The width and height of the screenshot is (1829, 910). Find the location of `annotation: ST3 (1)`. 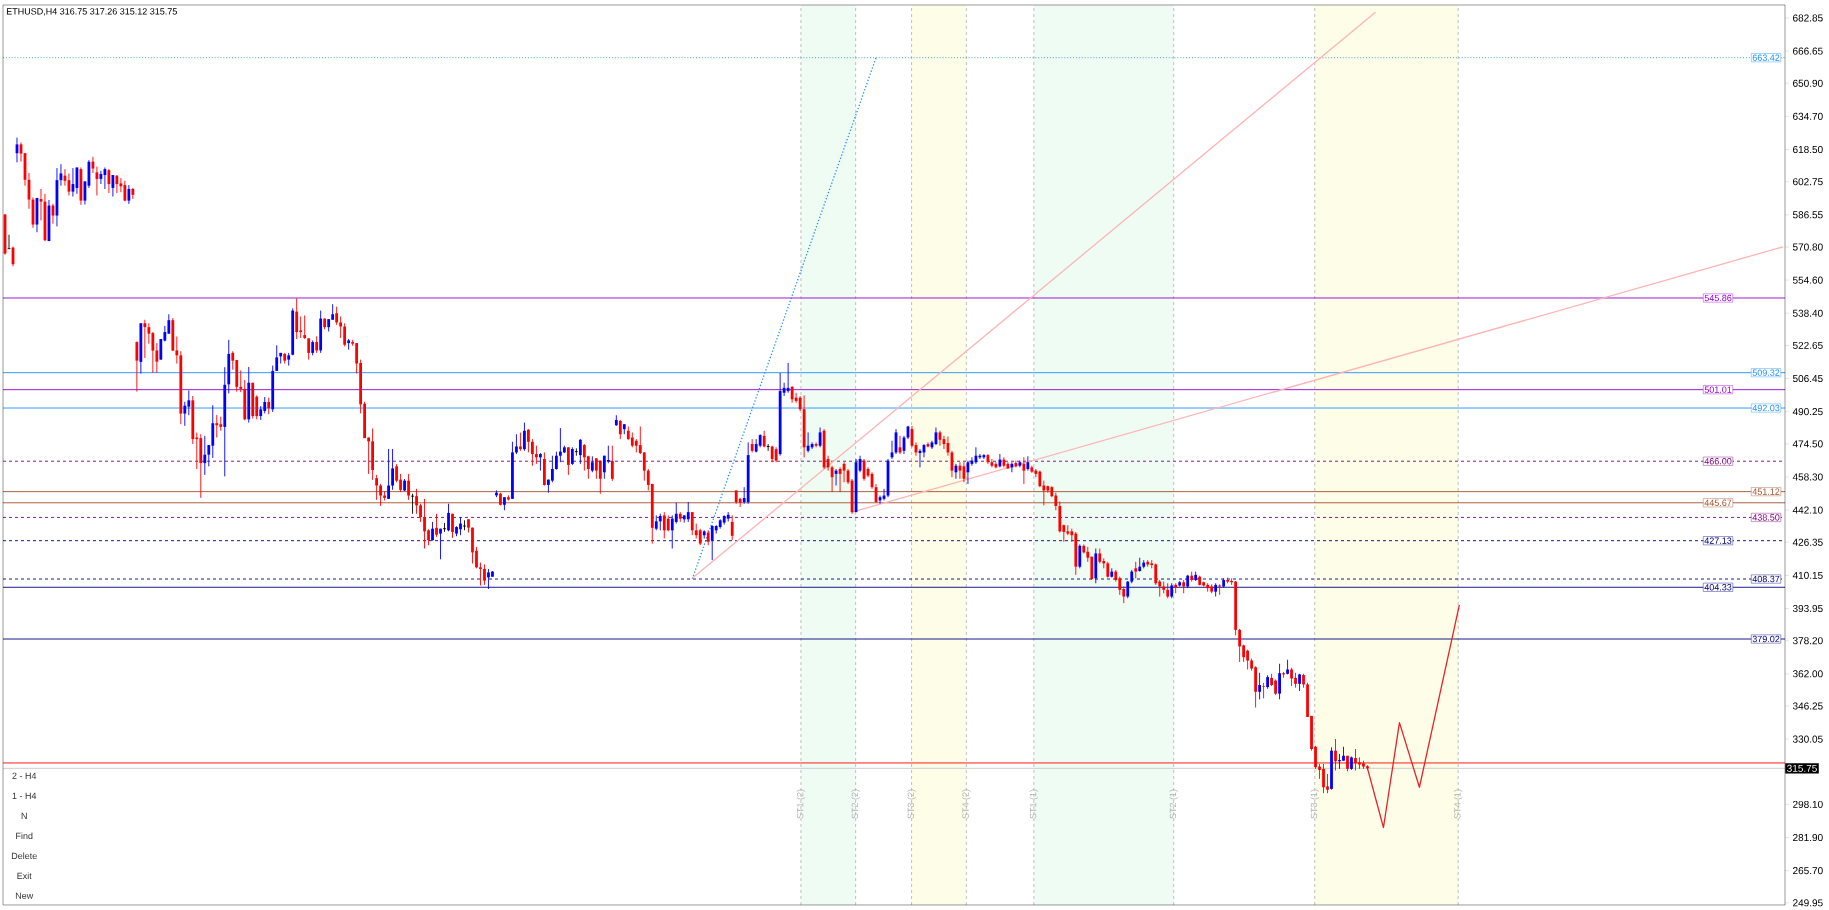

annotation: ST3 (1) is located at coordinates (1314, 804).